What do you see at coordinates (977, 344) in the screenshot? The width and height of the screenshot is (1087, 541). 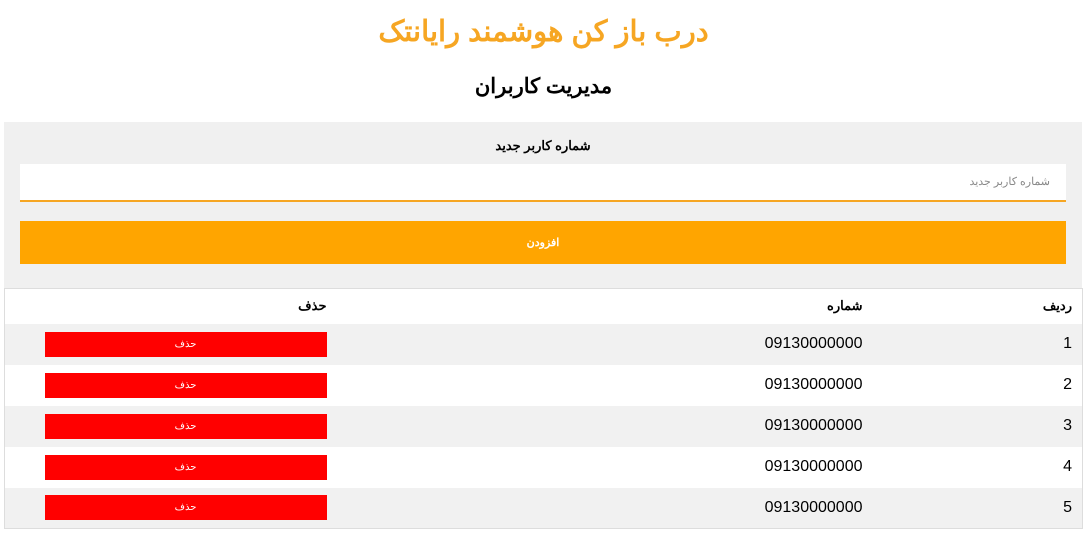 I see `row-index: 1` at bounding box center [977, 344].